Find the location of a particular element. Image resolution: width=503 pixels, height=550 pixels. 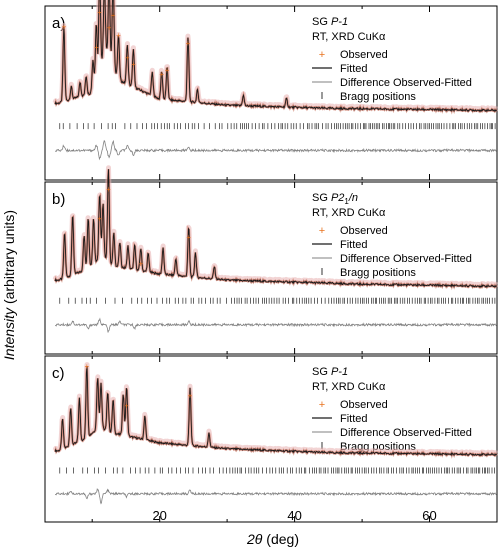

x-tick-label: 40 is located at coordinates (294, 515).